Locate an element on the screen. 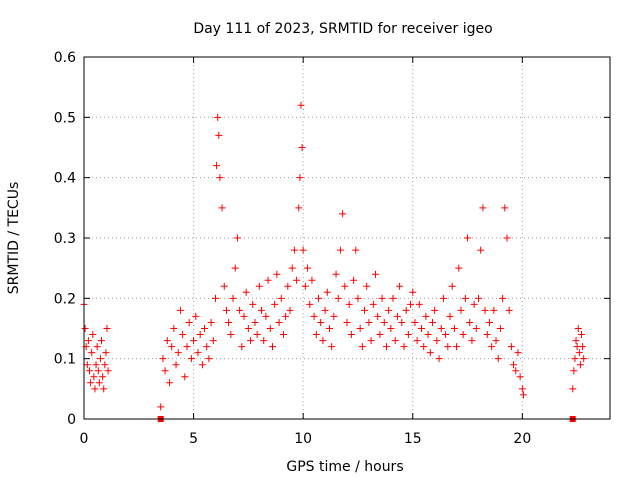 The height and width of the screenshot is (480, 640). x-tick-label: 15 is located at coordinates (413, 439).